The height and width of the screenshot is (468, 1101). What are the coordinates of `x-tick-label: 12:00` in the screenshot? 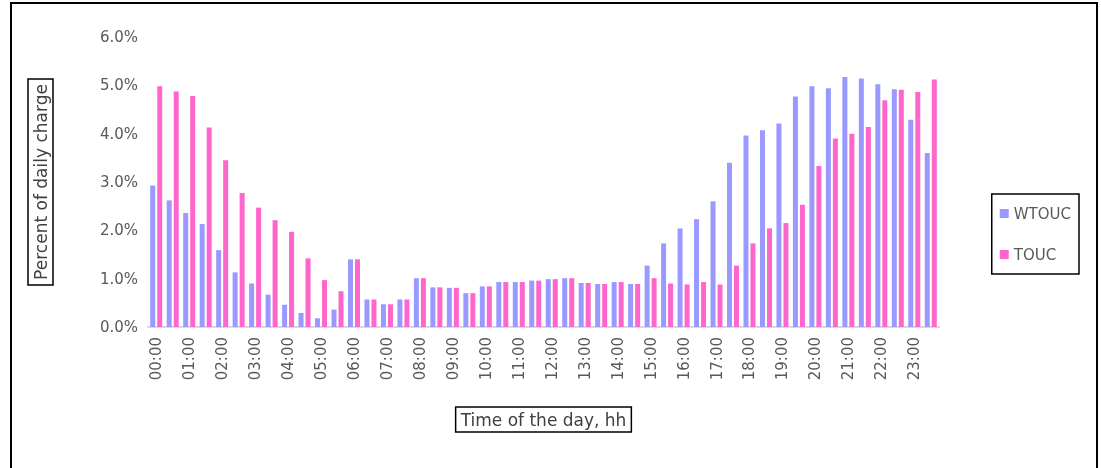 It's located at (551, 359).